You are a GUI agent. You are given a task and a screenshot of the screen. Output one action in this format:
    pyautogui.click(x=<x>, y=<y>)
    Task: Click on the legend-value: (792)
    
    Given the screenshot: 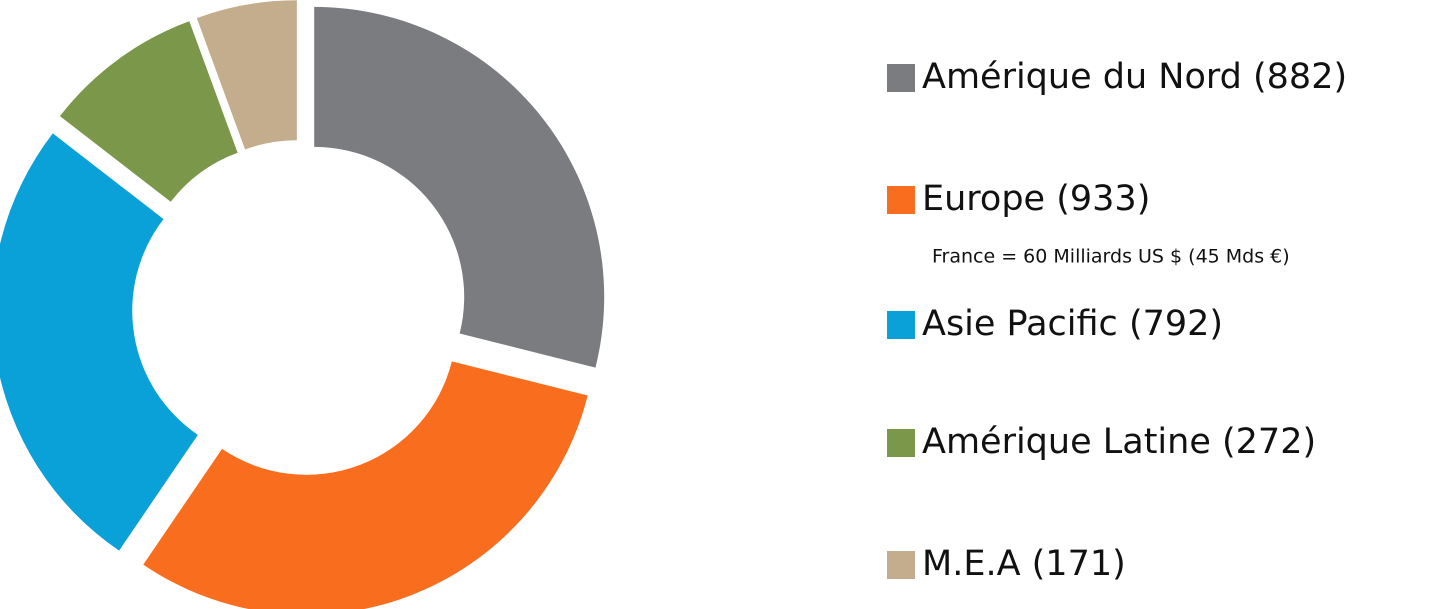 What is the action you would take?
    pyautogui.click(x=1176, y=324)
    